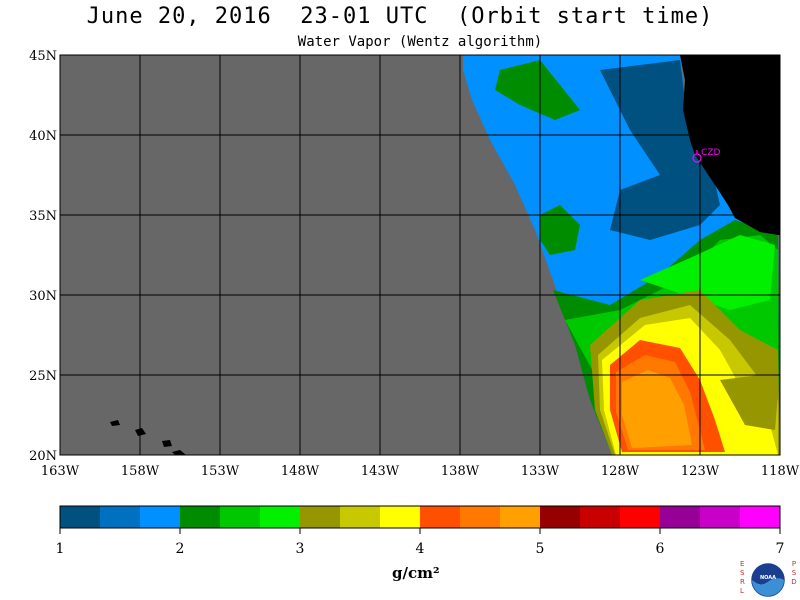 Image resolution: width=800 pixels, height=600 pixels. Describe the element at coordinates (780, 471) in the screenshot. I see `lon-label-118W: 118W` at that location.